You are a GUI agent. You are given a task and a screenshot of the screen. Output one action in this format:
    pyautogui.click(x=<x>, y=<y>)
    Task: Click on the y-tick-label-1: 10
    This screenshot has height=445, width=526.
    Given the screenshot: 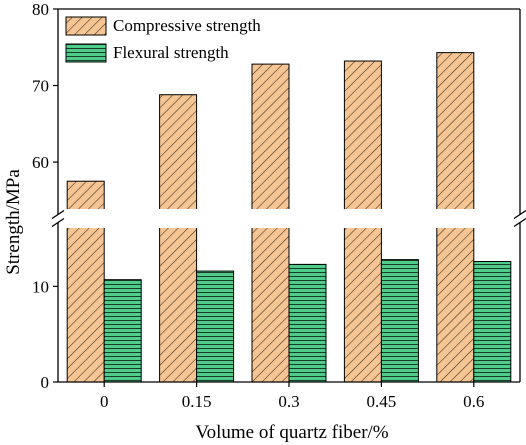 What is the action you would take?
    pyautogui.click(x=40, y=286)
    